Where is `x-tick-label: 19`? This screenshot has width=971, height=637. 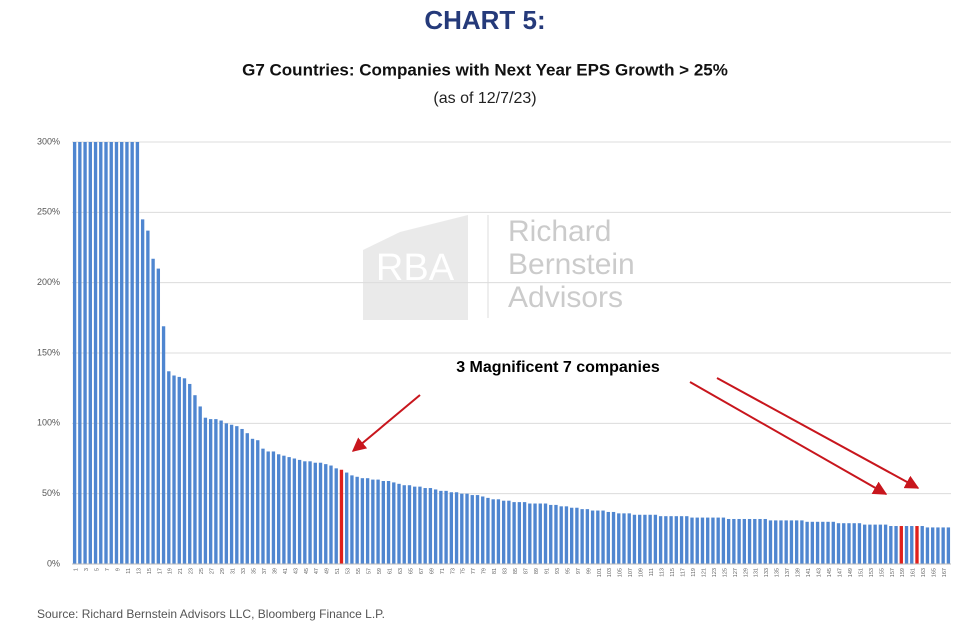 x-tick-label: 19 is located at coordinates (171, 571).